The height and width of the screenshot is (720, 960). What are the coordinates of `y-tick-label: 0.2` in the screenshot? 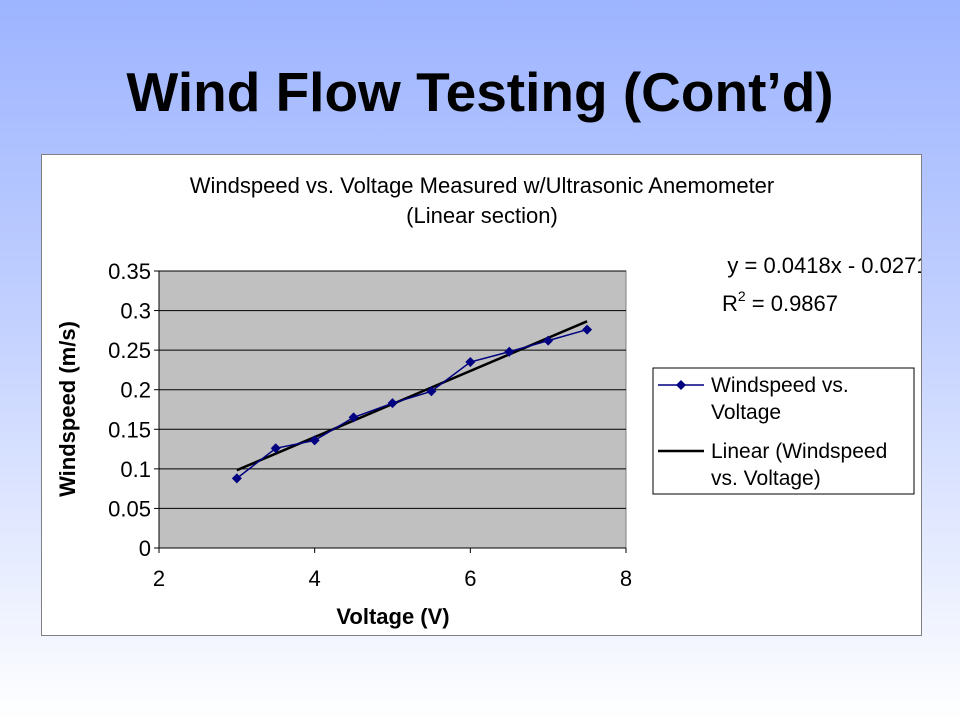 It's located at (135, 390).